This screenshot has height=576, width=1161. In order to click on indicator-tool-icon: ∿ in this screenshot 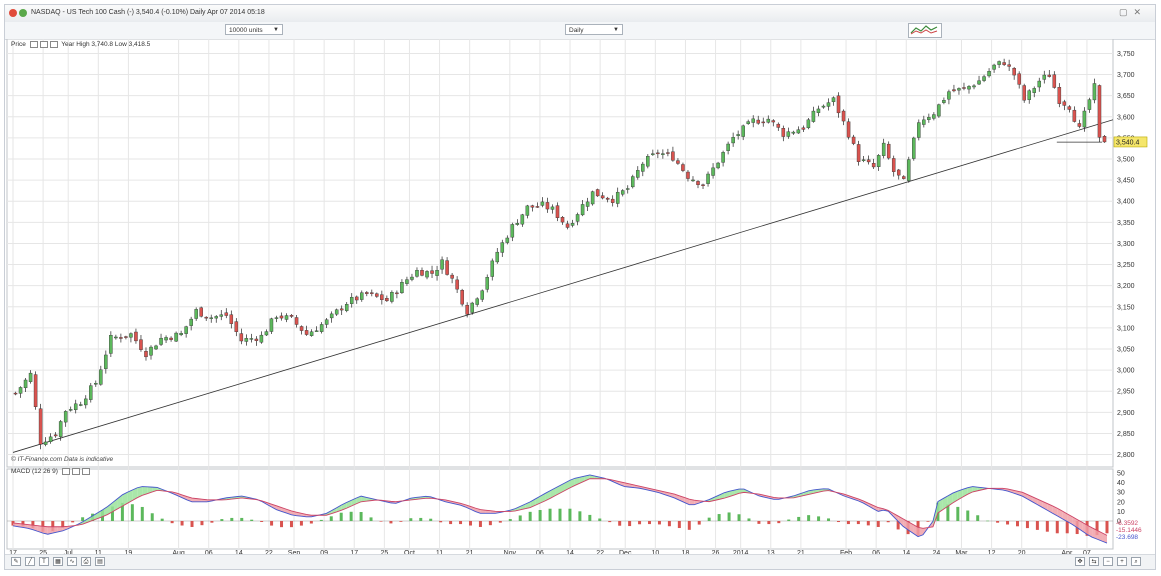, I will do `click(72, 561)`.